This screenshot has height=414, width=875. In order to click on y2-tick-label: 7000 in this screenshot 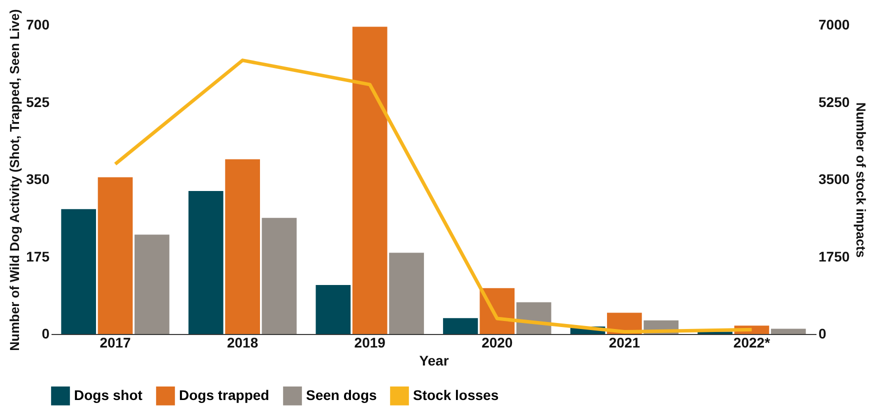, I will do `click(834, 24)`.